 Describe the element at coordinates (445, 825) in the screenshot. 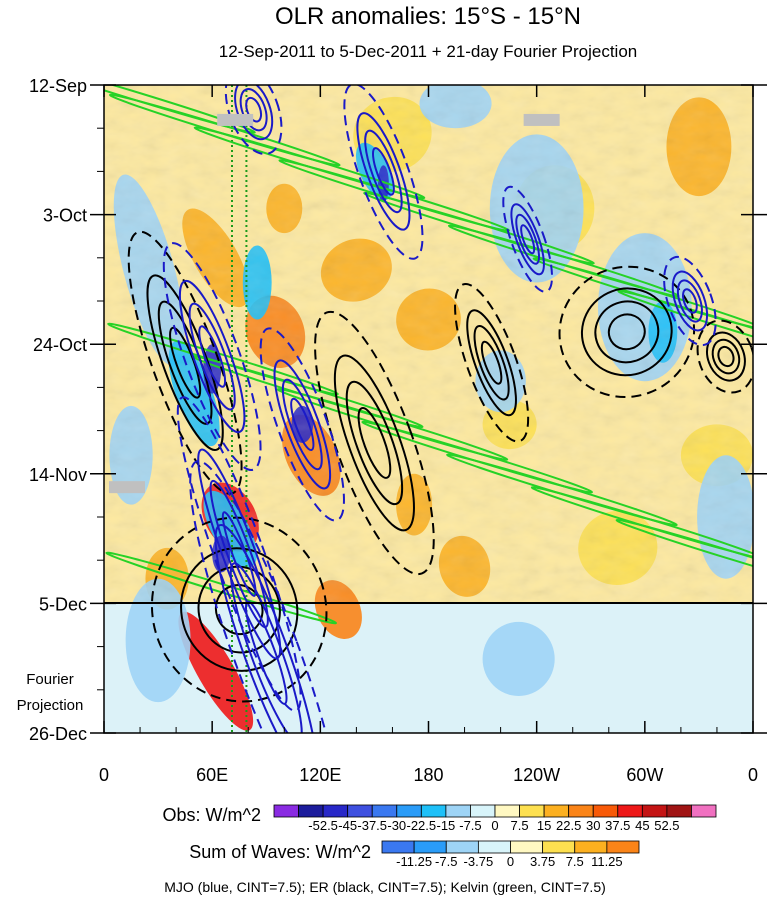

I see `obs-colorbar-tick-label: -15` at that location.